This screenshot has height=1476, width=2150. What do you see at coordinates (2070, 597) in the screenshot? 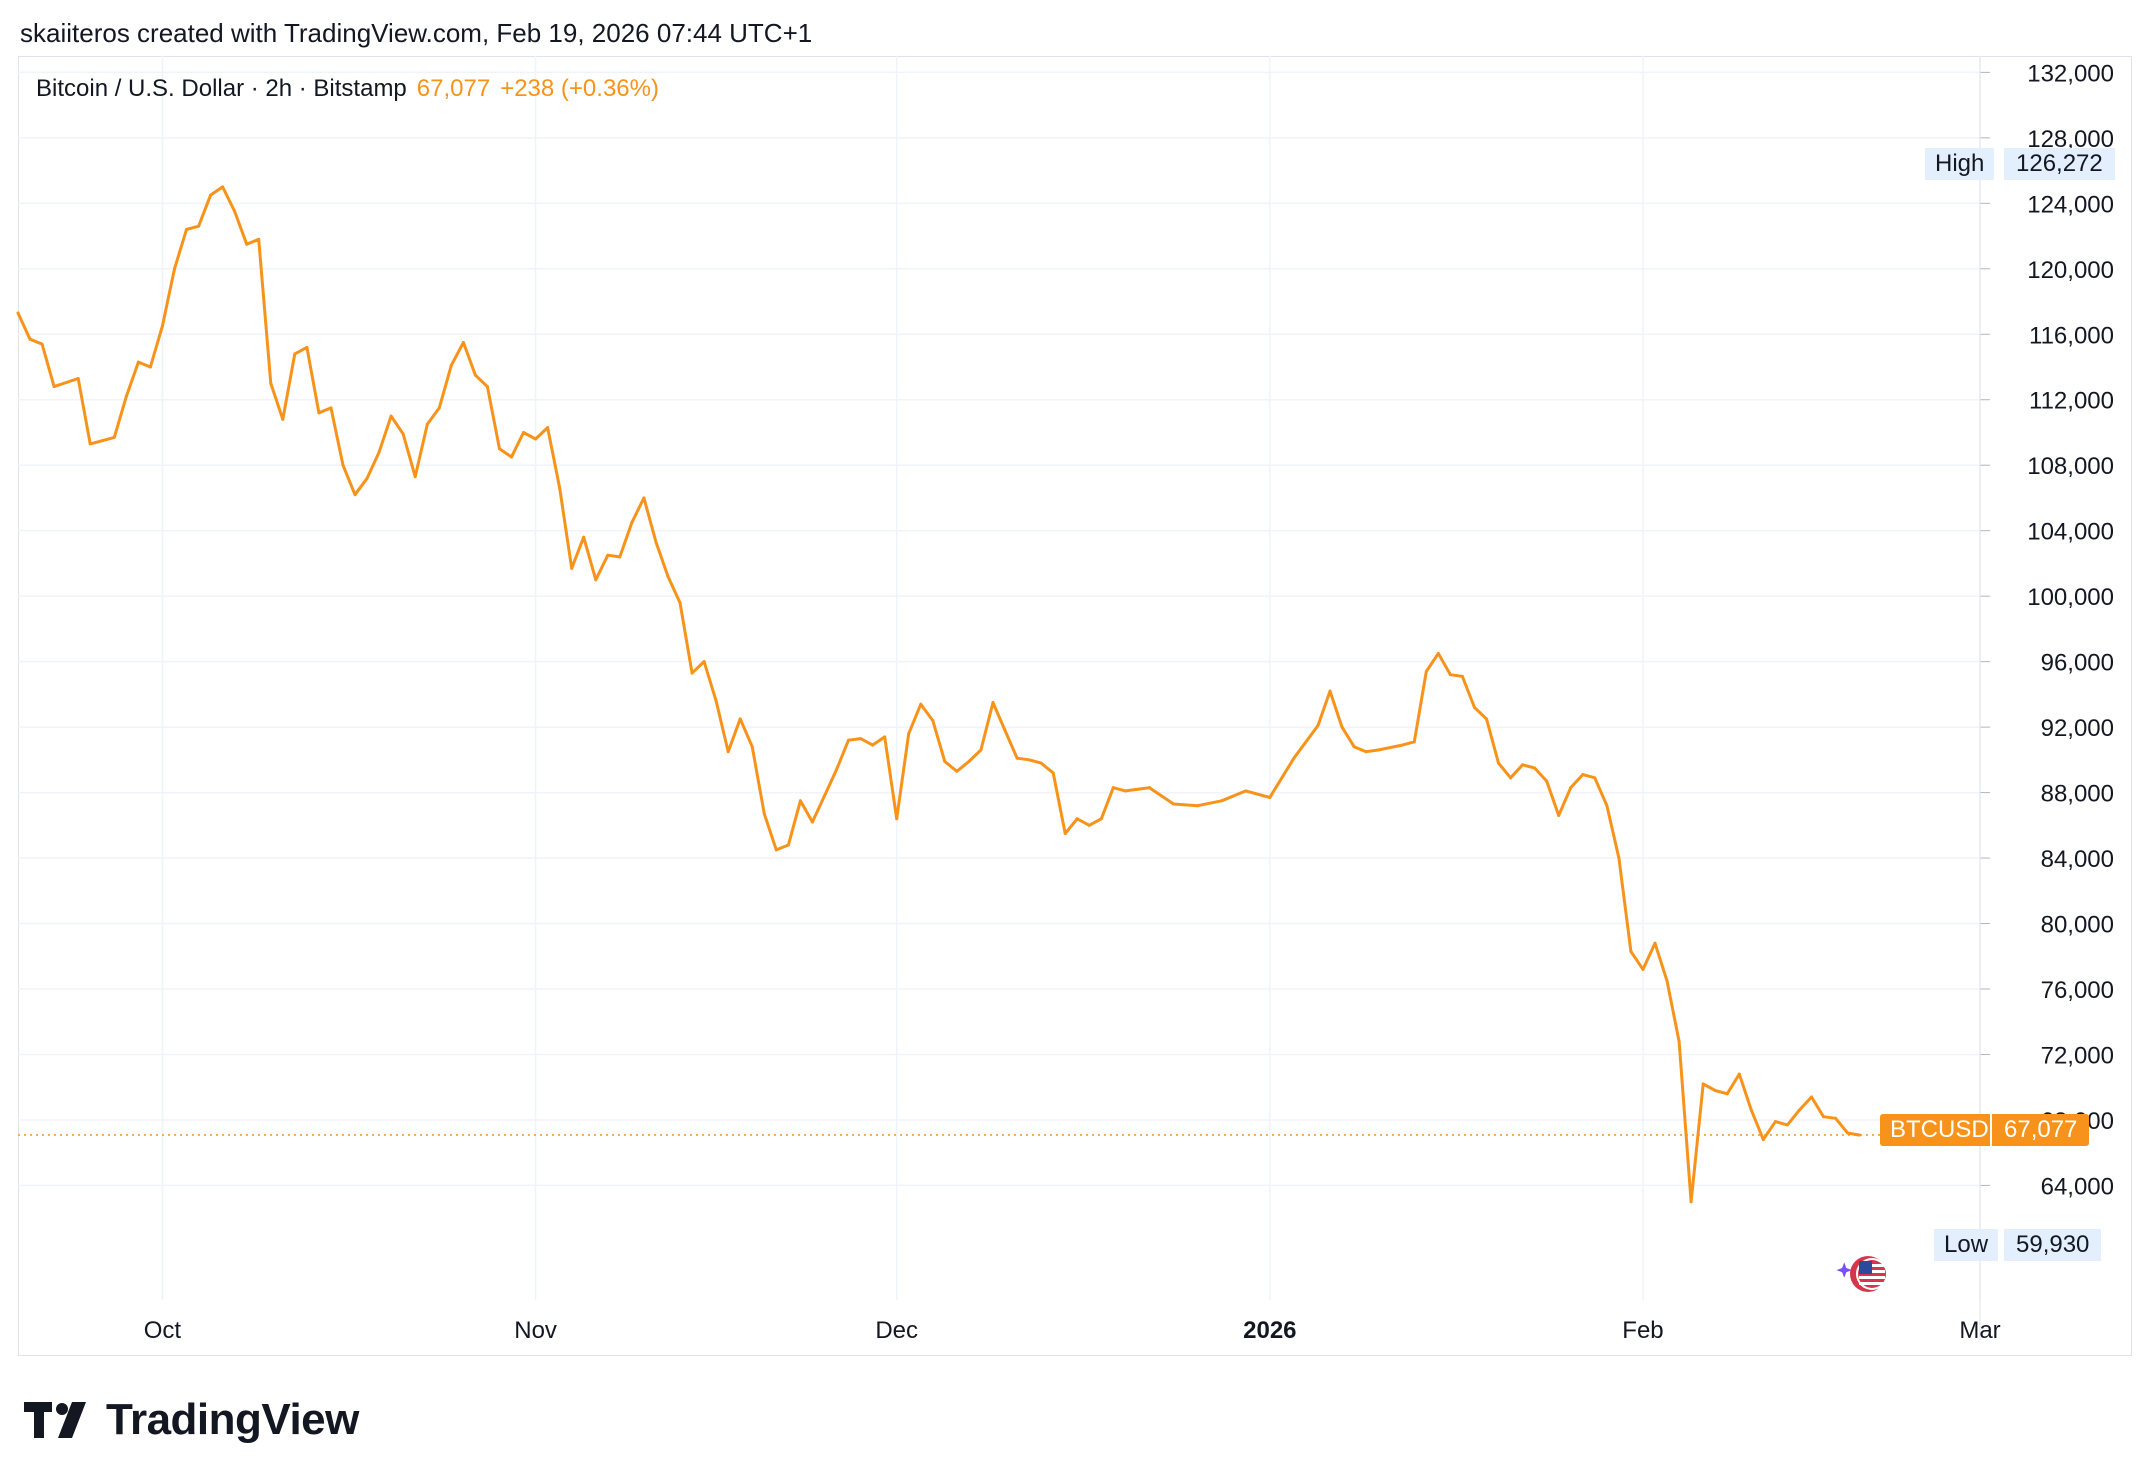
I see `y-tick-label: 100,000` at bounding box center [2070, 597].